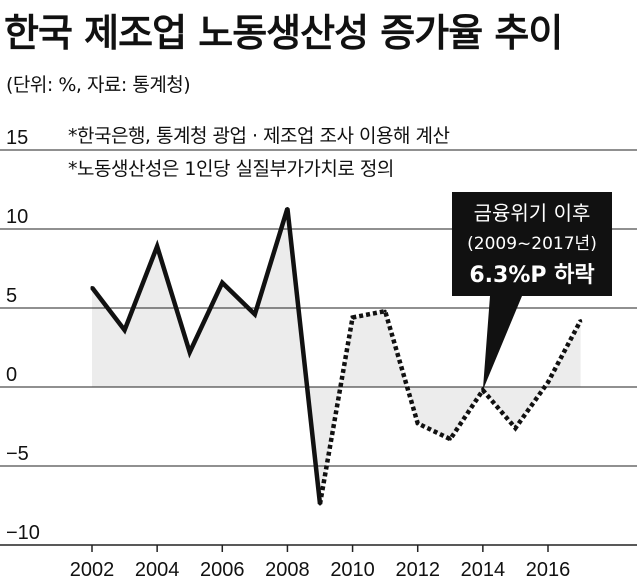 The height and width of the screenshot is (581, 637). Describe the element at coordinates (417, 570) in the screenshot. I see `x-tick-label: 2012` at that location.